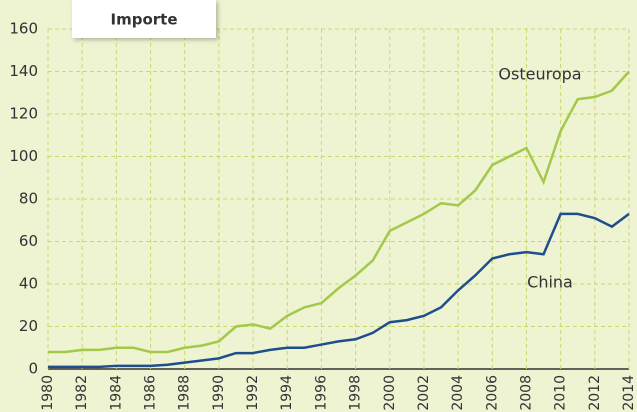 The width and height of the screenshot is (637, 412). I want to click on y-tick-label: 20, so click(28, 326).